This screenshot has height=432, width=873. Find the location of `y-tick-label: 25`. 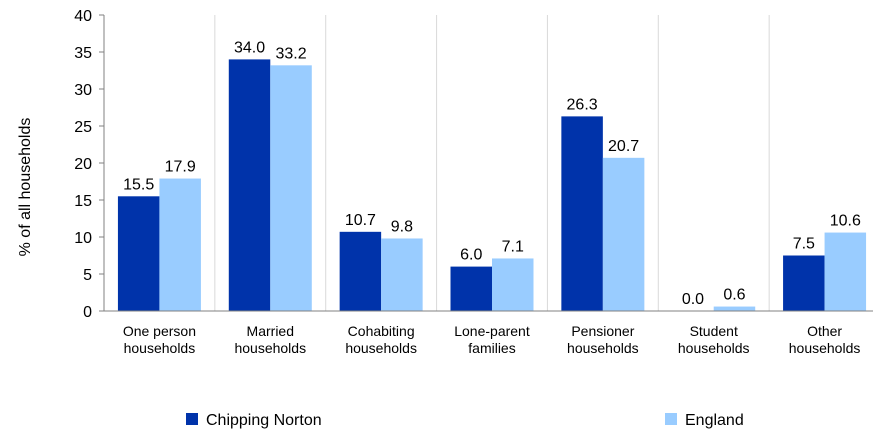

y-tick-label: 25 is located at coordinates (83, 127).